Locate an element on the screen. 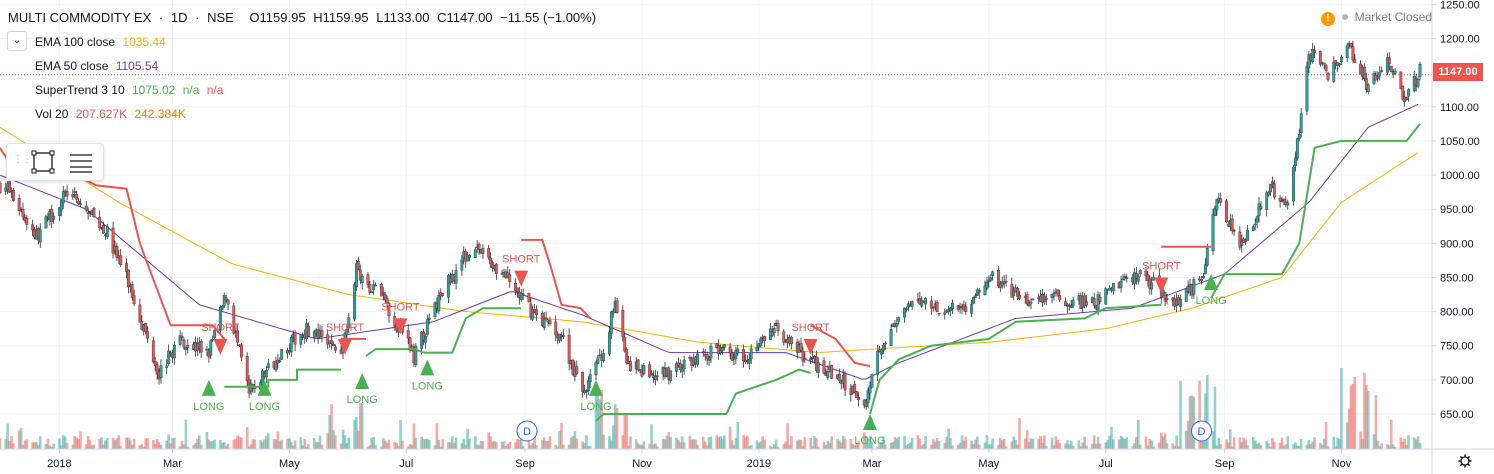 This screenshot has height=474, width=1494. gear-icon is located at coordinates (1465, 461).